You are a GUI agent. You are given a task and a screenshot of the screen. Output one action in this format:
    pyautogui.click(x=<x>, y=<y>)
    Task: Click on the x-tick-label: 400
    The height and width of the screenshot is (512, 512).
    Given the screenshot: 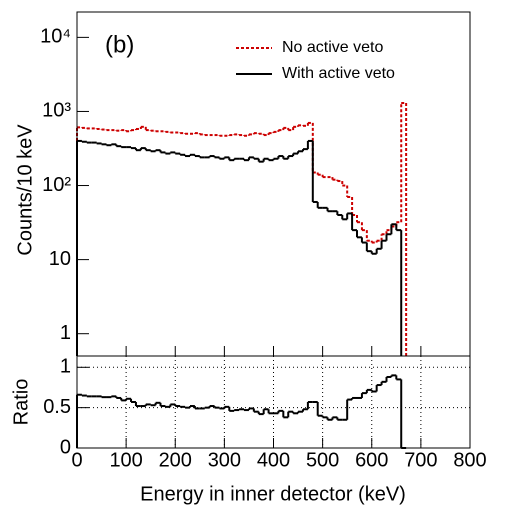 What is the action you would take?
    pyautogui.click(x=273, y=460)
    